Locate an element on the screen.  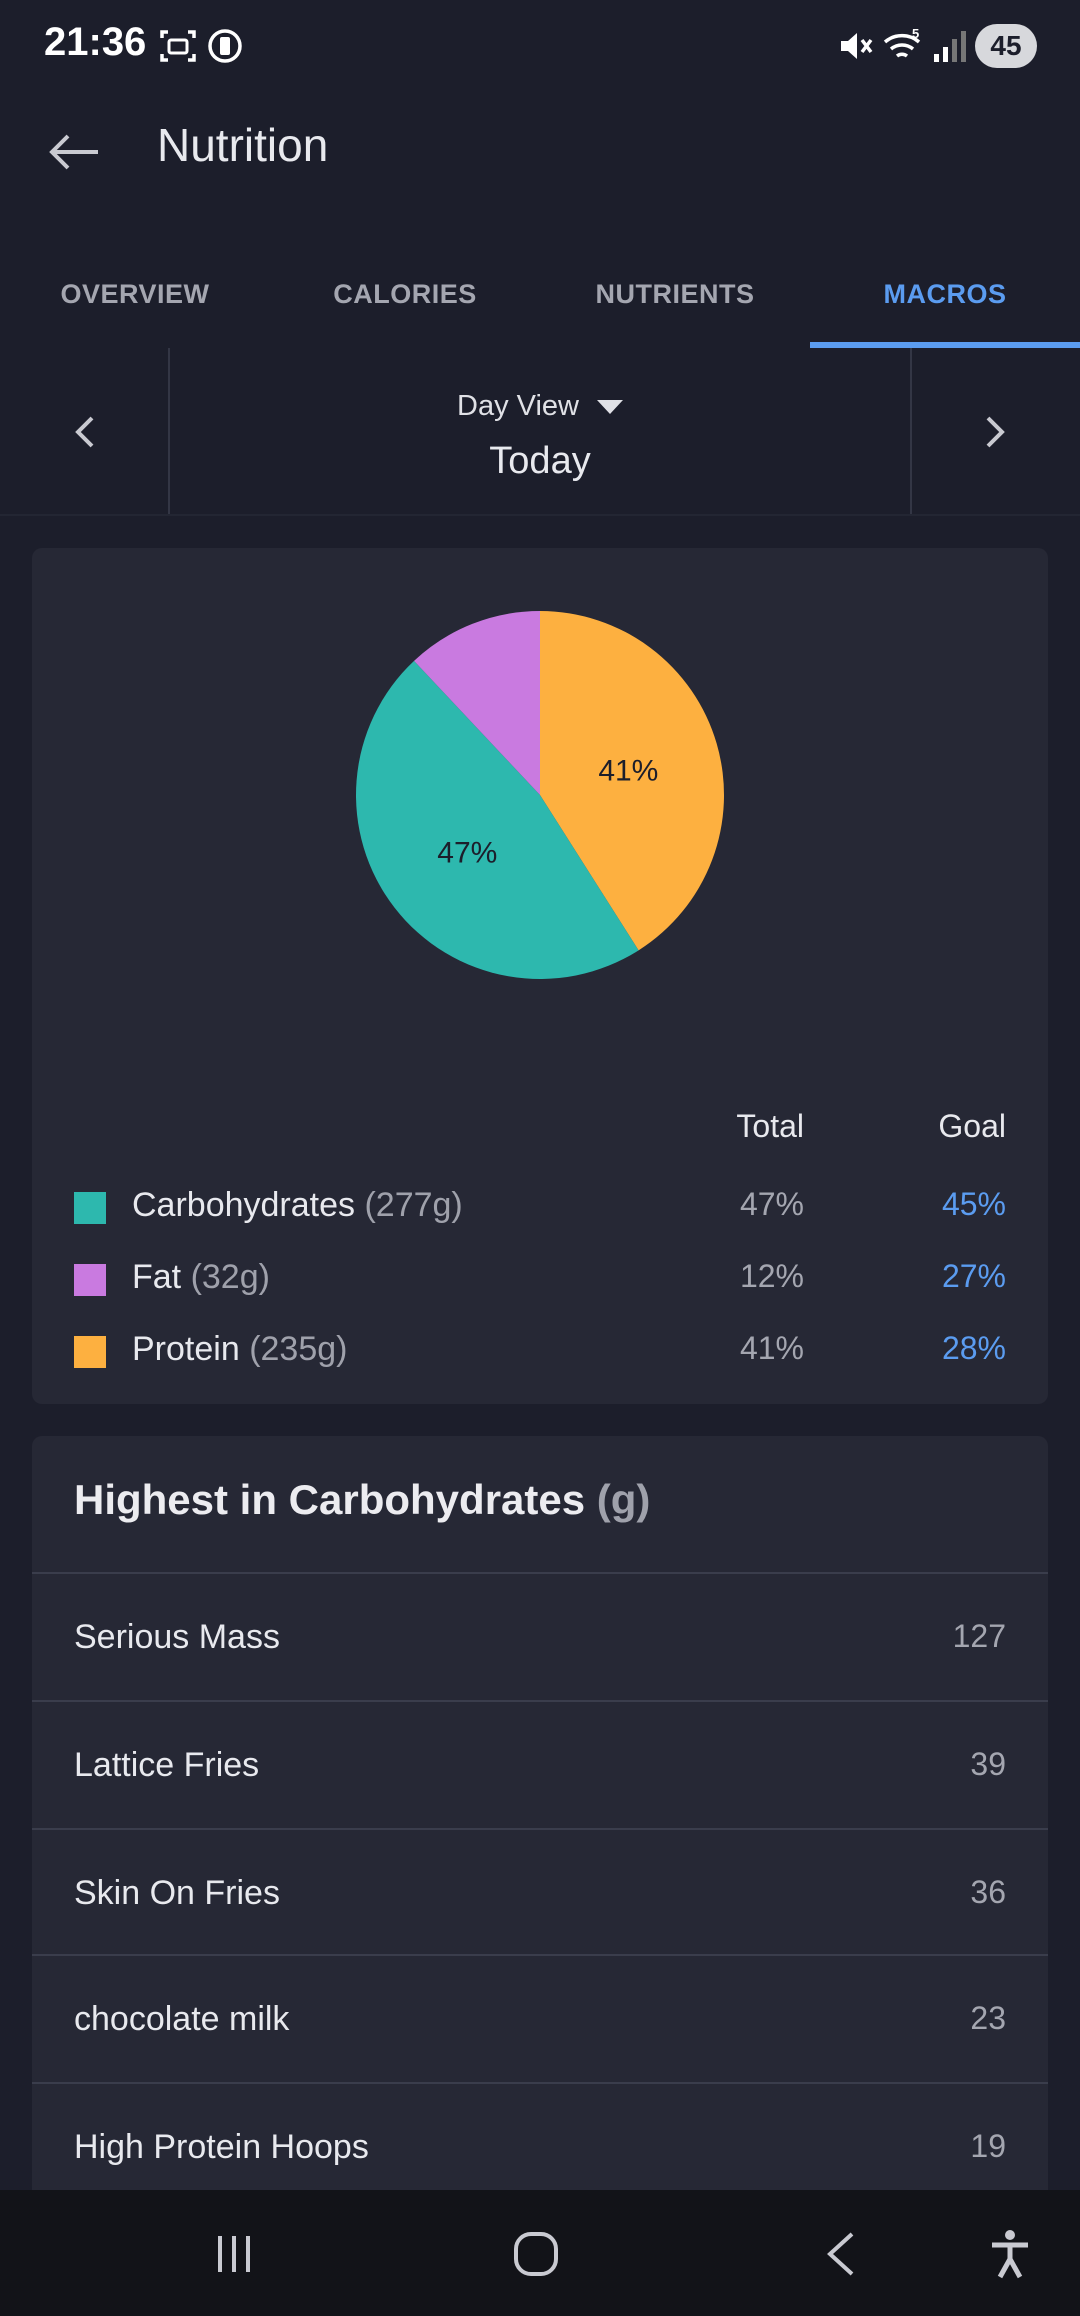
macro-label: Protein (235g) is located at coordinates (239, 1349).